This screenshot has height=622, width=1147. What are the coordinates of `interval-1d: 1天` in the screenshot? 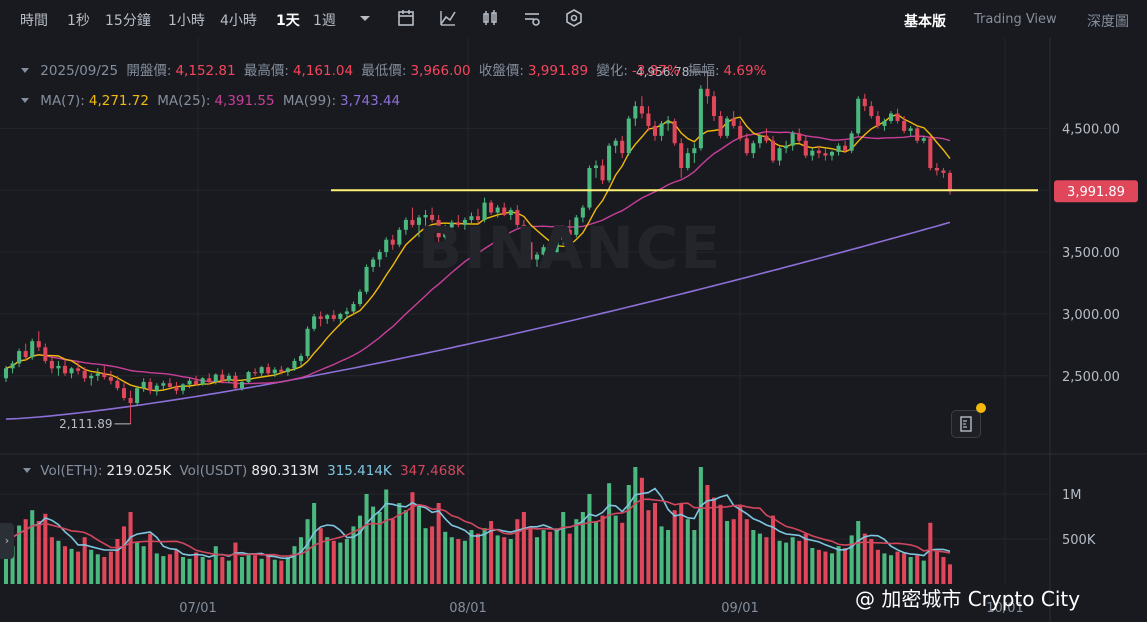 It's located at (288, 21).